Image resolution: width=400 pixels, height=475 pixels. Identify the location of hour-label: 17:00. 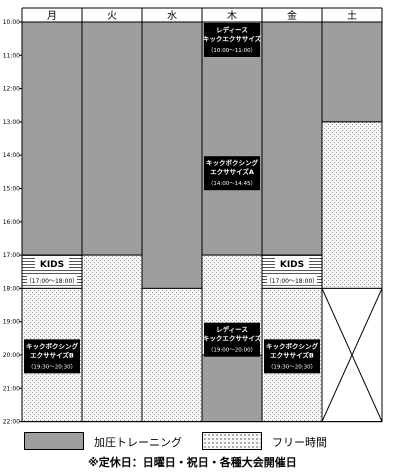
(11, 255).